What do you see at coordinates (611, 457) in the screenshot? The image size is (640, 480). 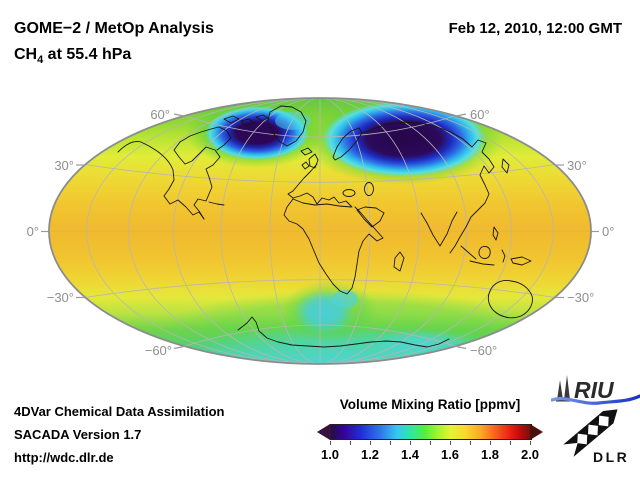 I see `dlr-logo-text: DLR` at bounding box center [611, 457].